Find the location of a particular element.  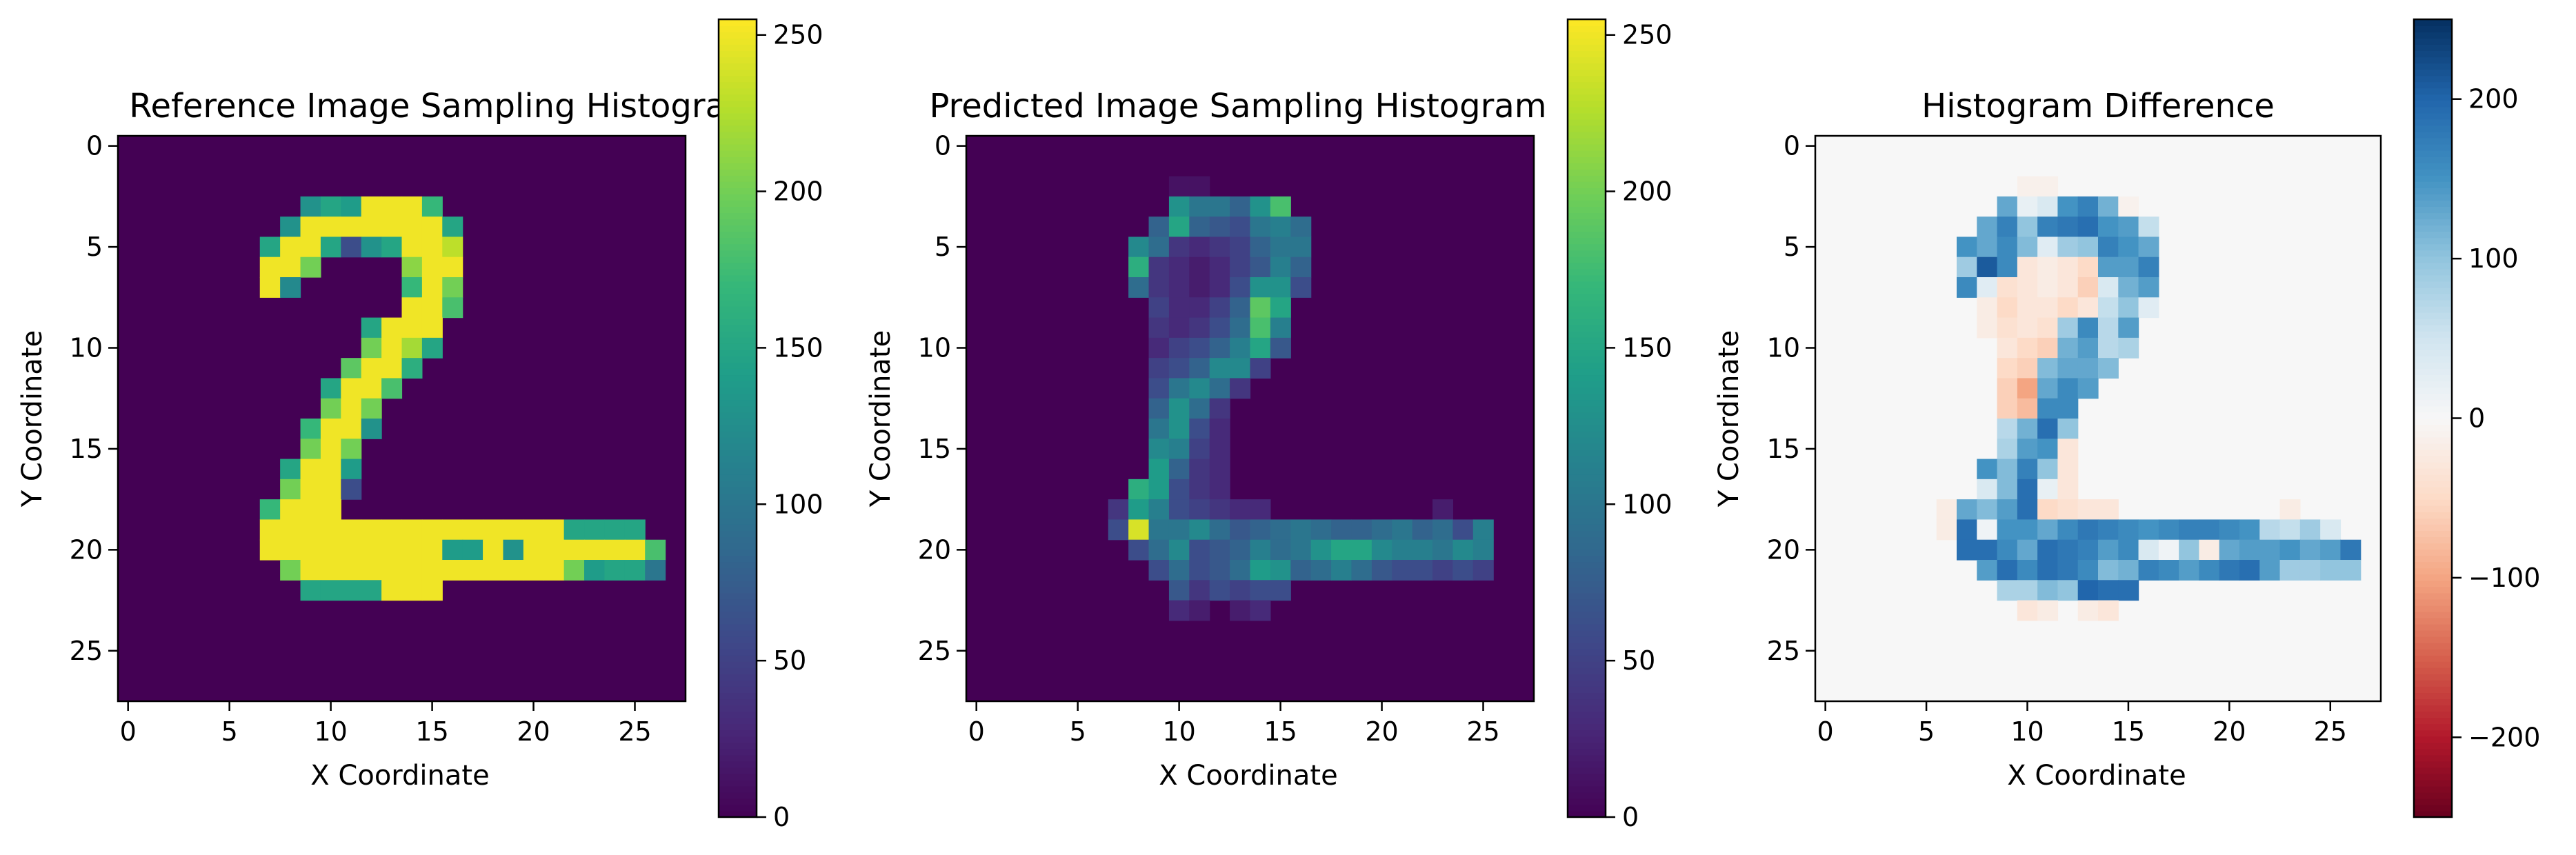

x-tick-label: 15 is located at coordinates (2128, 732).